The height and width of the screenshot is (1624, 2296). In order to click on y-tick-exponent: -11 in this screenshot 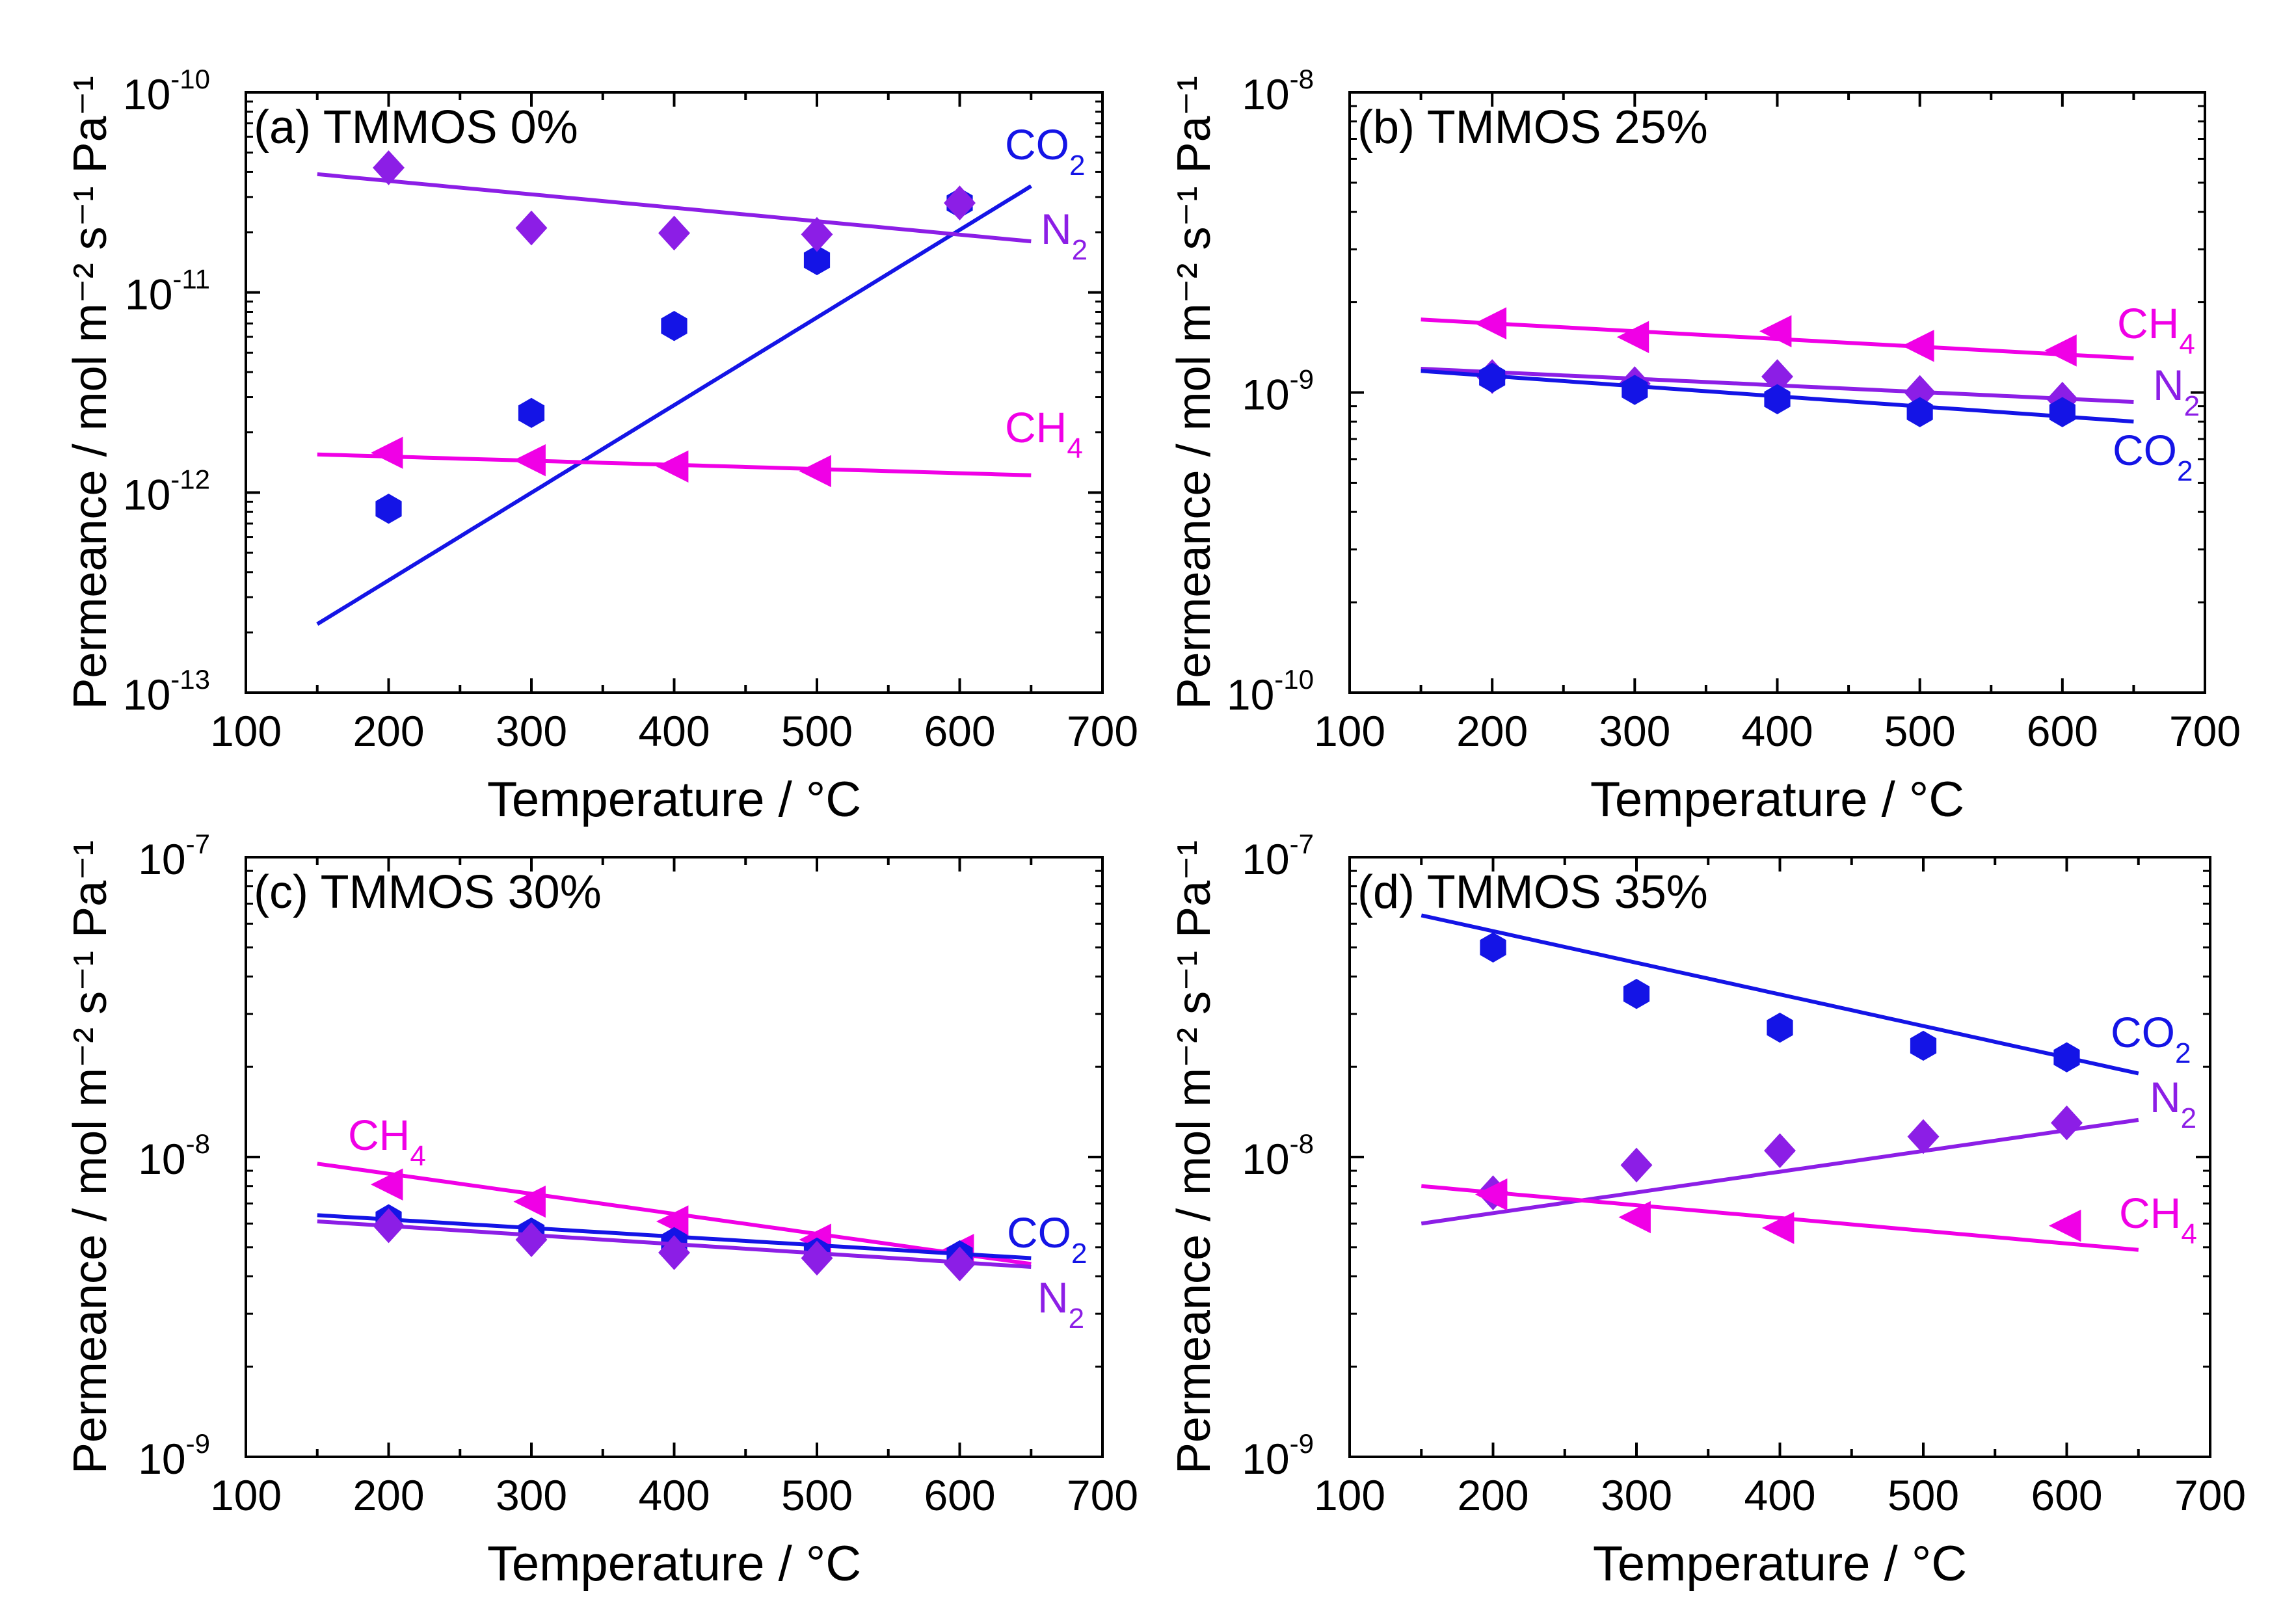, I will do `click(191, 279)`.